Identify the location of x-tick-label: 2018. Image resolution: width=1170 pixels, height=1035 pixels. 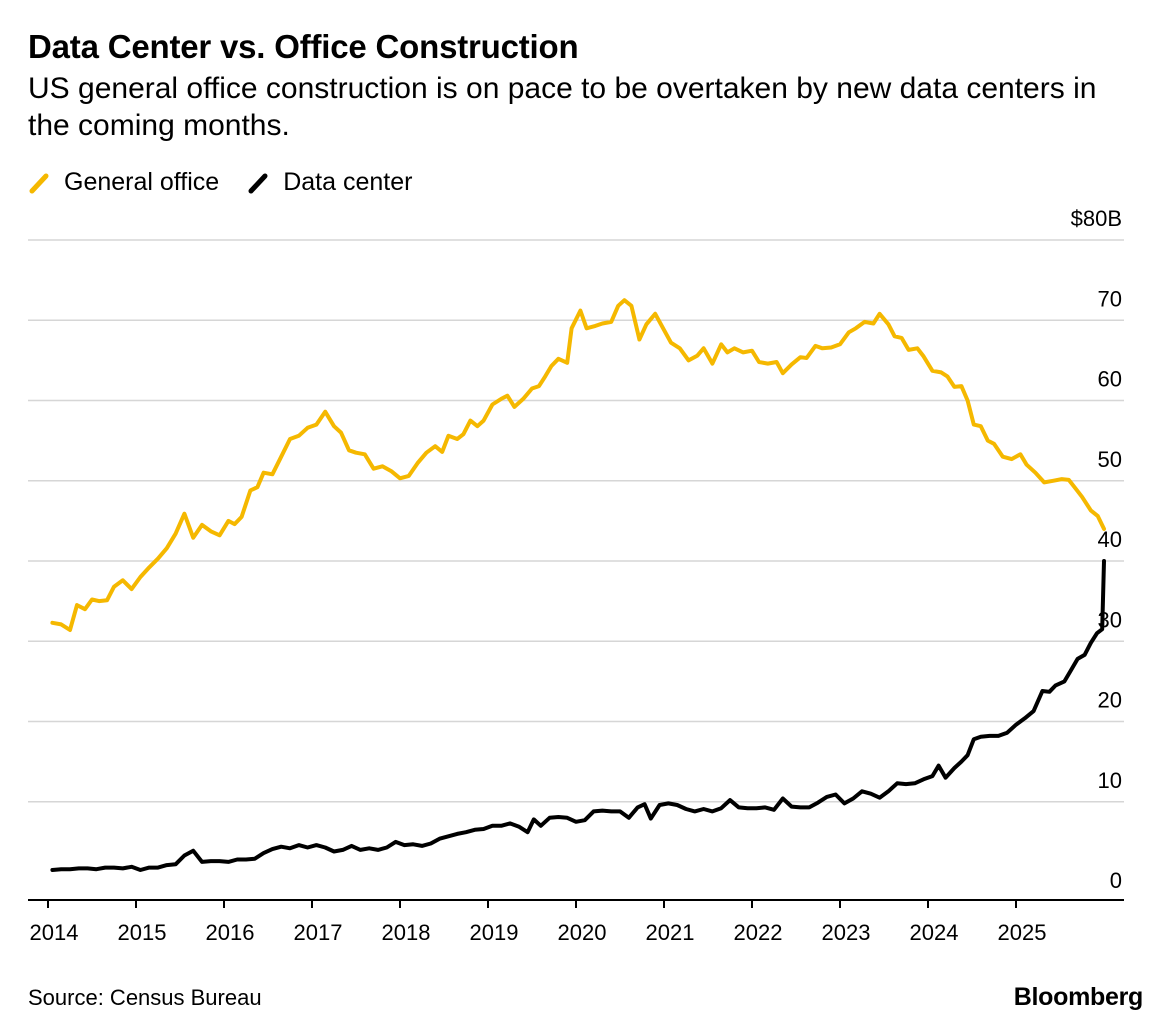
(406, 932).